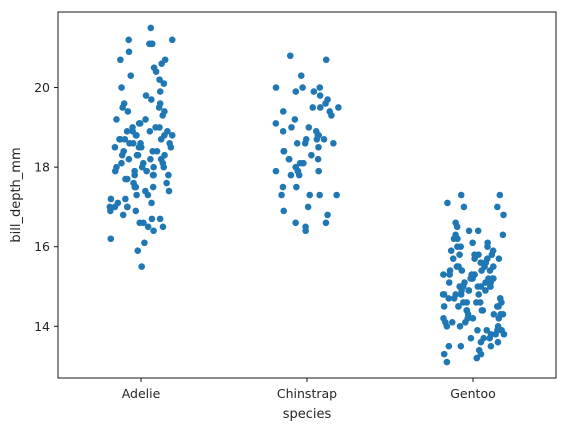 The width and height of the screenshot is (563, 432). Describe the element at coordinates (42, 326) in the screenshot. I see `y-tick-label: 14` at that location.